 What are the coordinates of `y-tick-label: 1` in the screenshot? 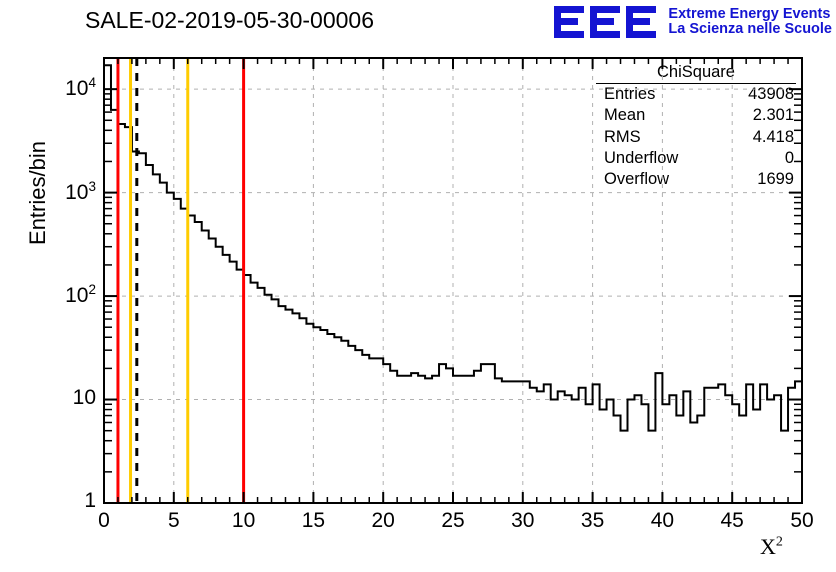 It's located at (90, 500).